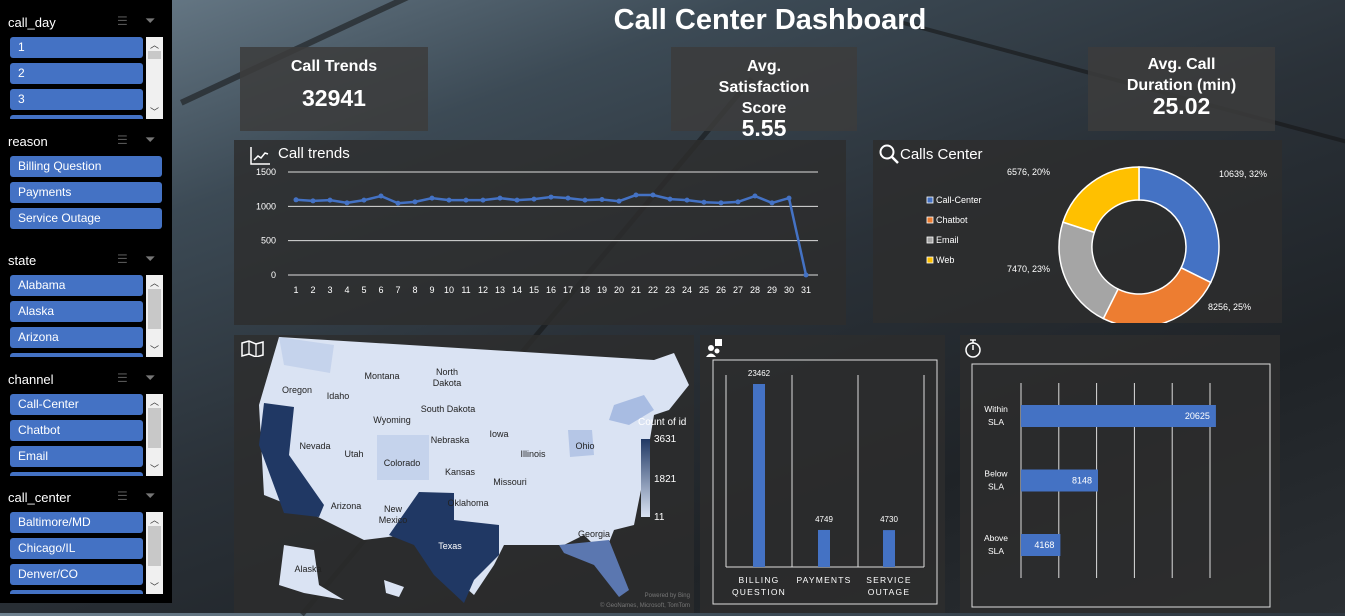 Image resolution: width=1345 pixels, height=616 pixels. What do you see at coordinates (645, 606) in the screenshot?
I see `map-copyright: © GeoNames, Microsoft, TomTom` at bounding box center [645, 606].